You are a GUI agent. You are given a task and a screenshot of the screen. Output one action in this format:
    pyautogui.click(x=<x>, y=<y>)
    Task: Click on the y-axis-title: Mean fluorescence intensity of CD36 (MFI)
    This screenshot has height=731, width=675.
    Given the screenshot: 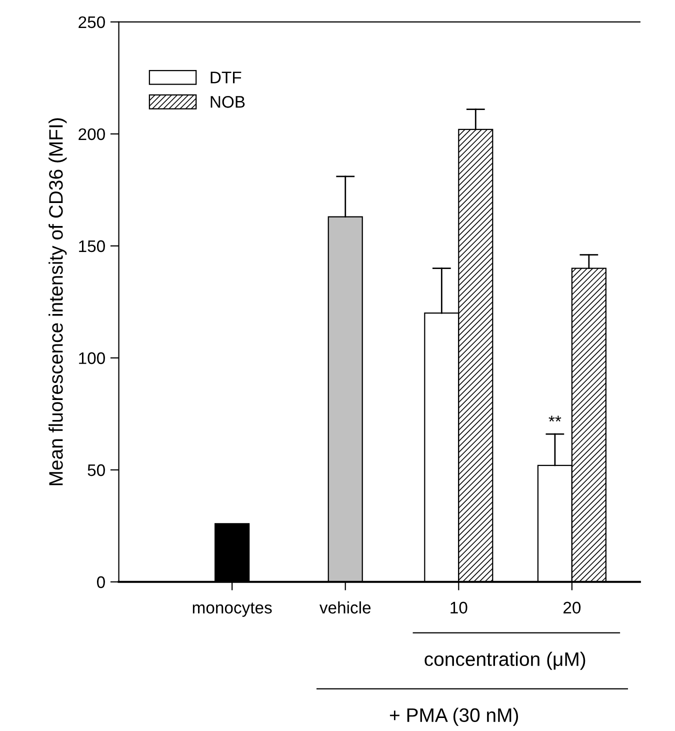 What is the action you would take?
    pyautogui.click(x=57, y=302)
    